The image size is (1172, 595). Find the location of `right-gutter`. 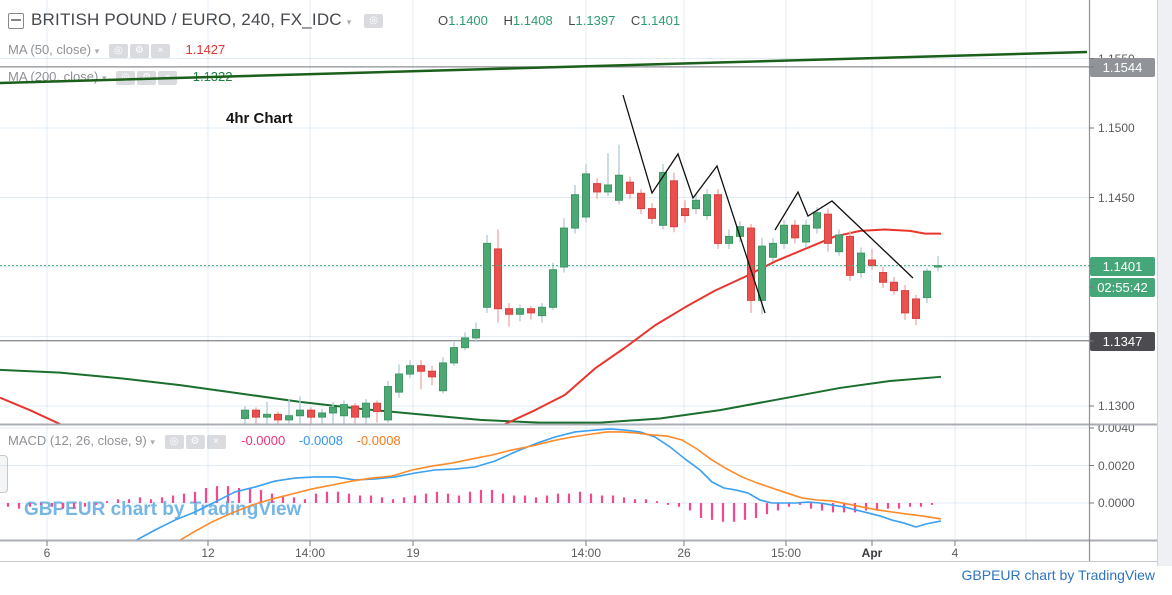

right-gutter is located at coordinates (1164, 283).